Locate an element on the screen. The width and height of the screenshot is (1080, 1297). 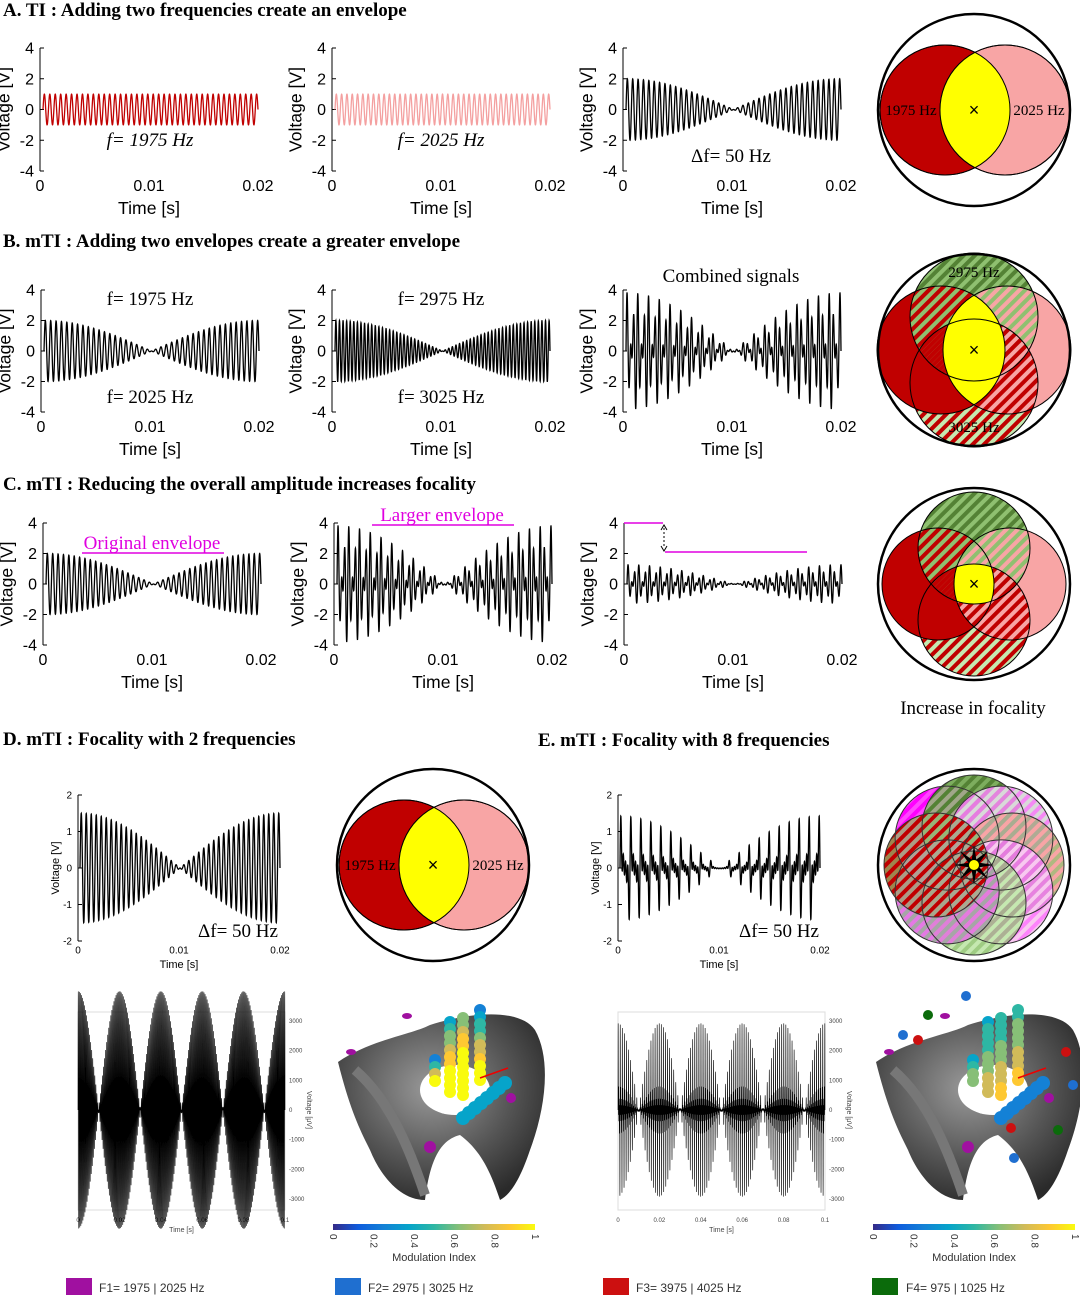
waveform-E is located at coordinates (720, 867).